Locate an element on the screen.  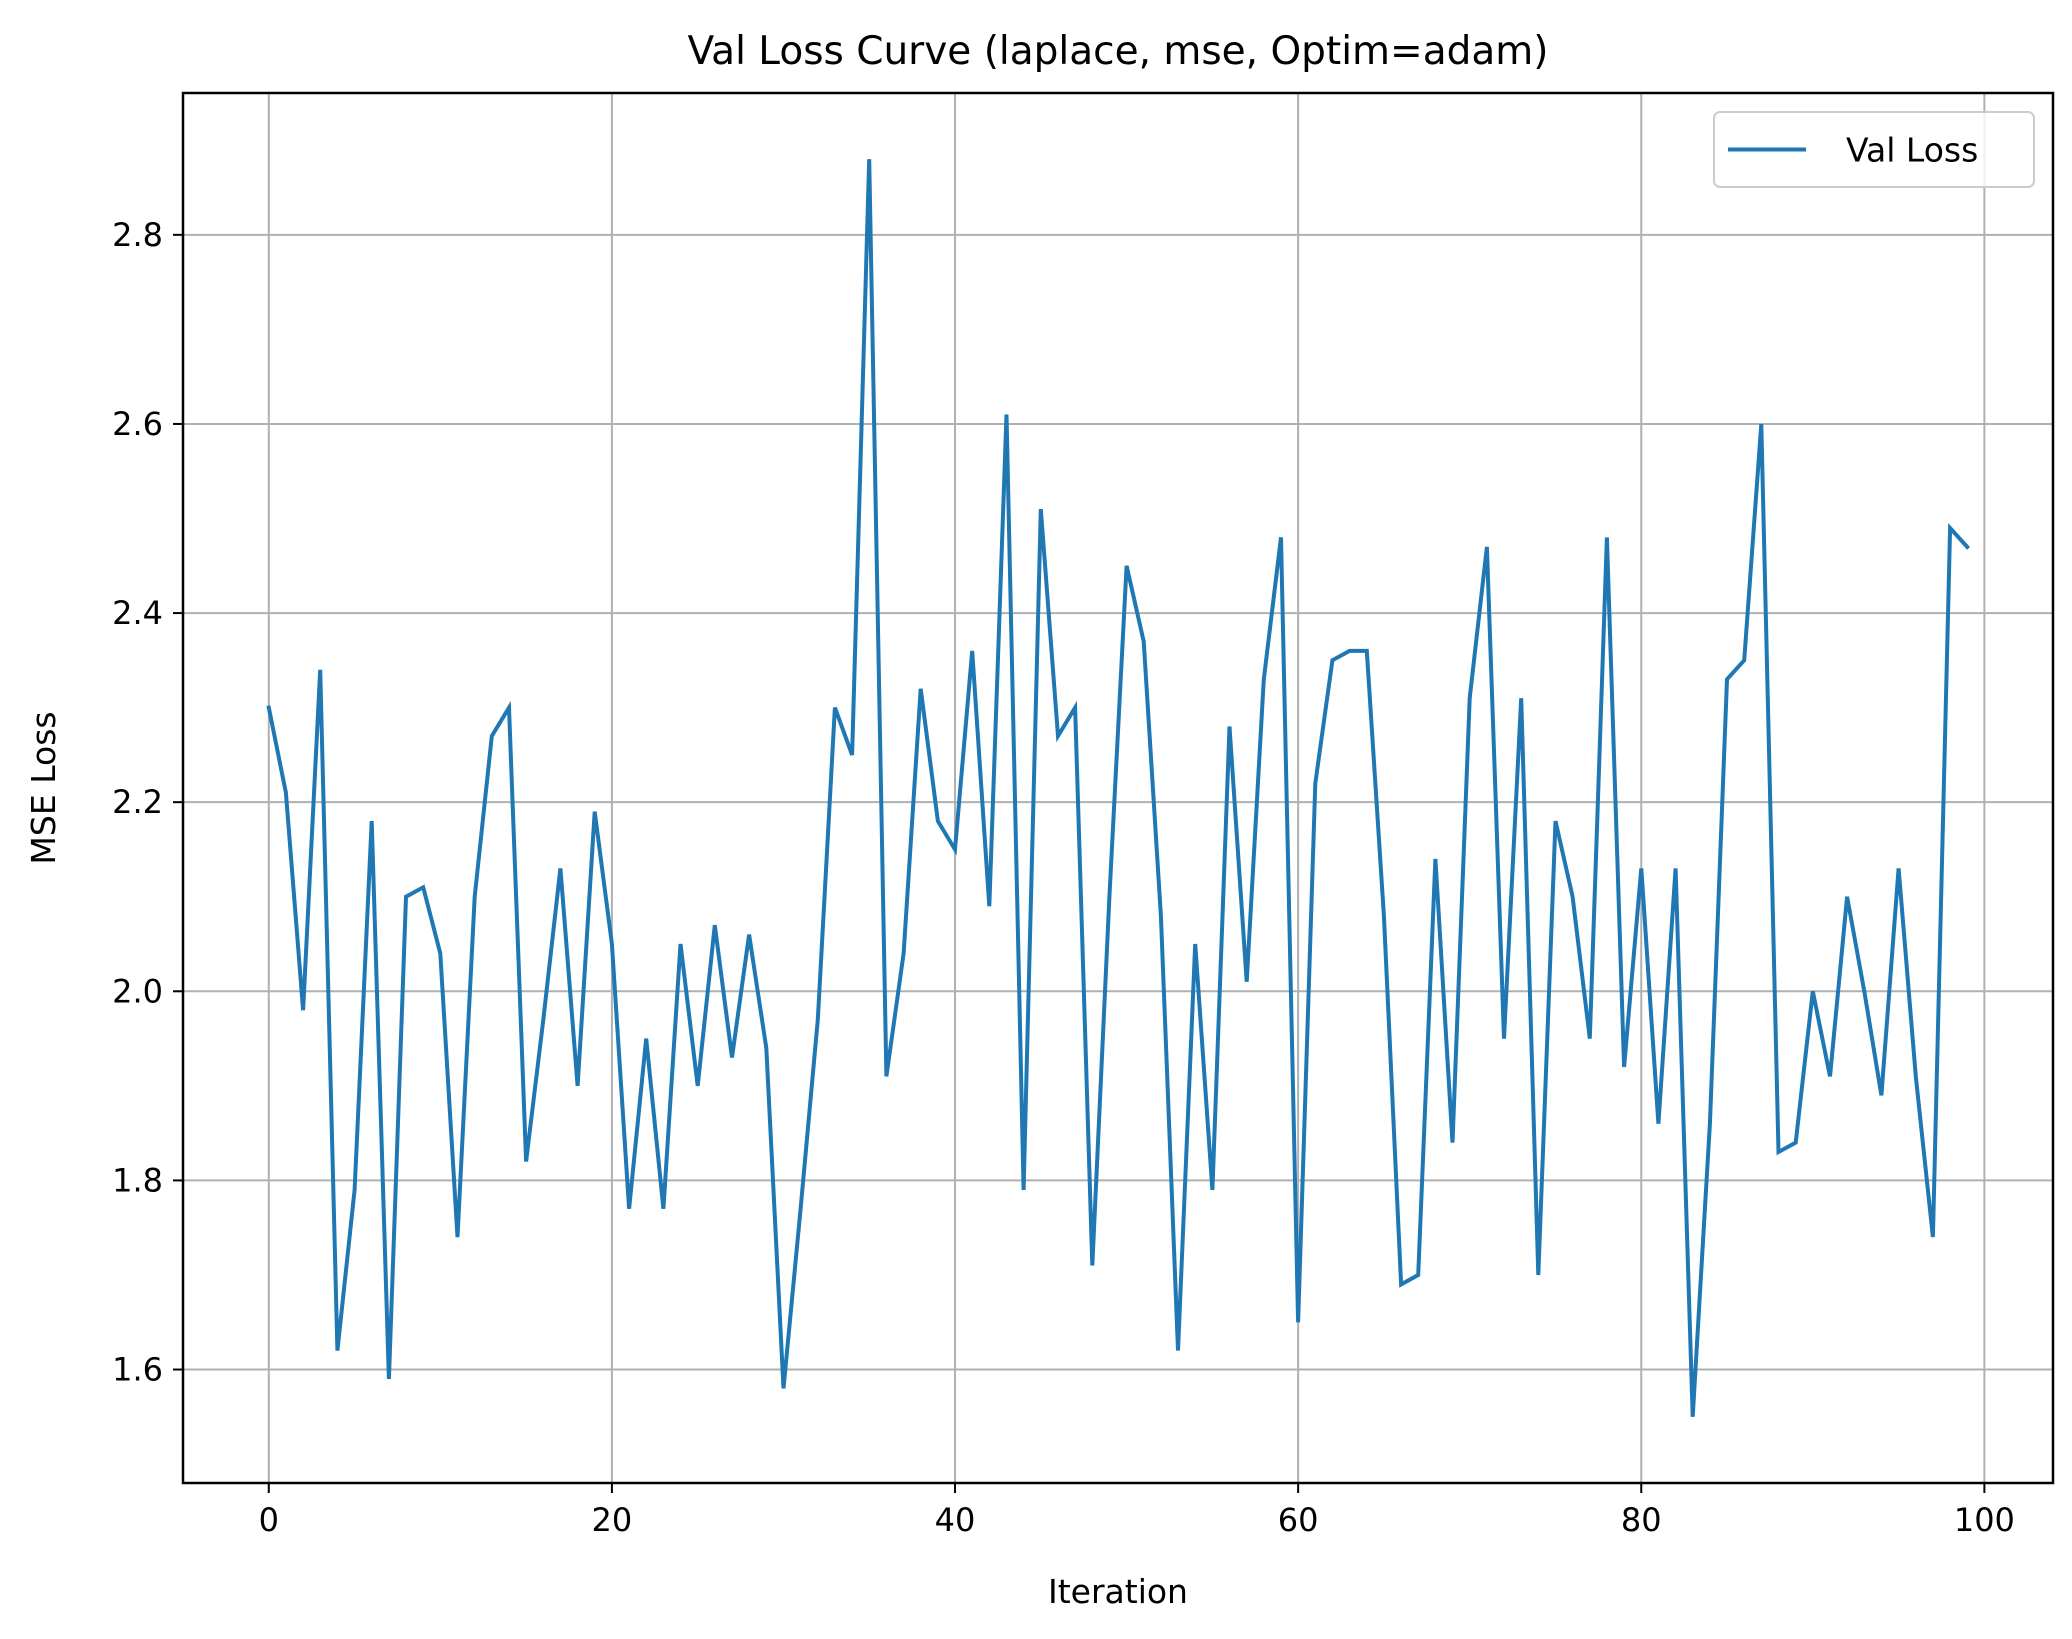
x-tick-label: 80 is located at coordinates (1641, 1520).